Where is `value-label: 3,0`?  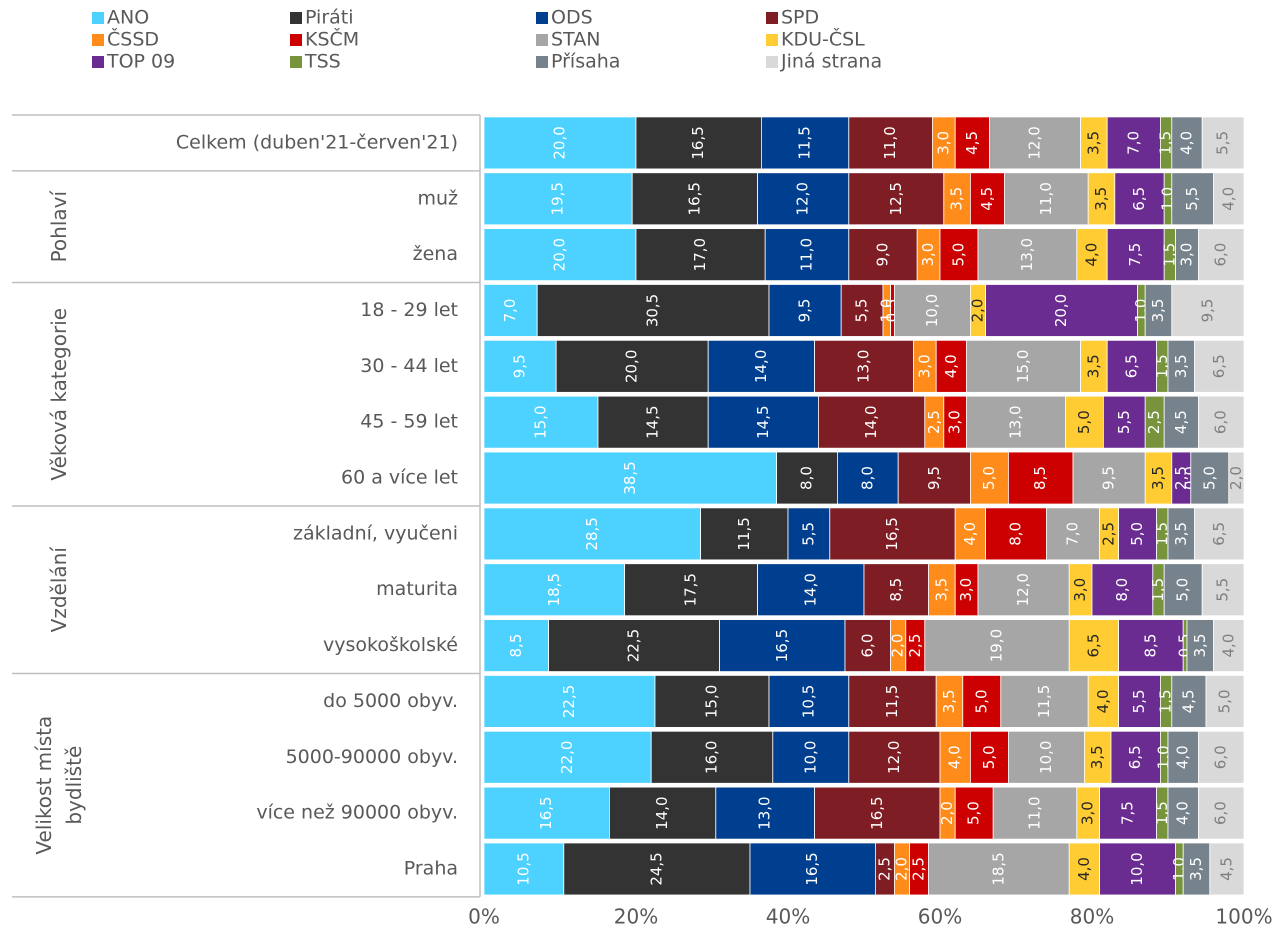
value-label: 3,0 is located at coordinates (955, 422).